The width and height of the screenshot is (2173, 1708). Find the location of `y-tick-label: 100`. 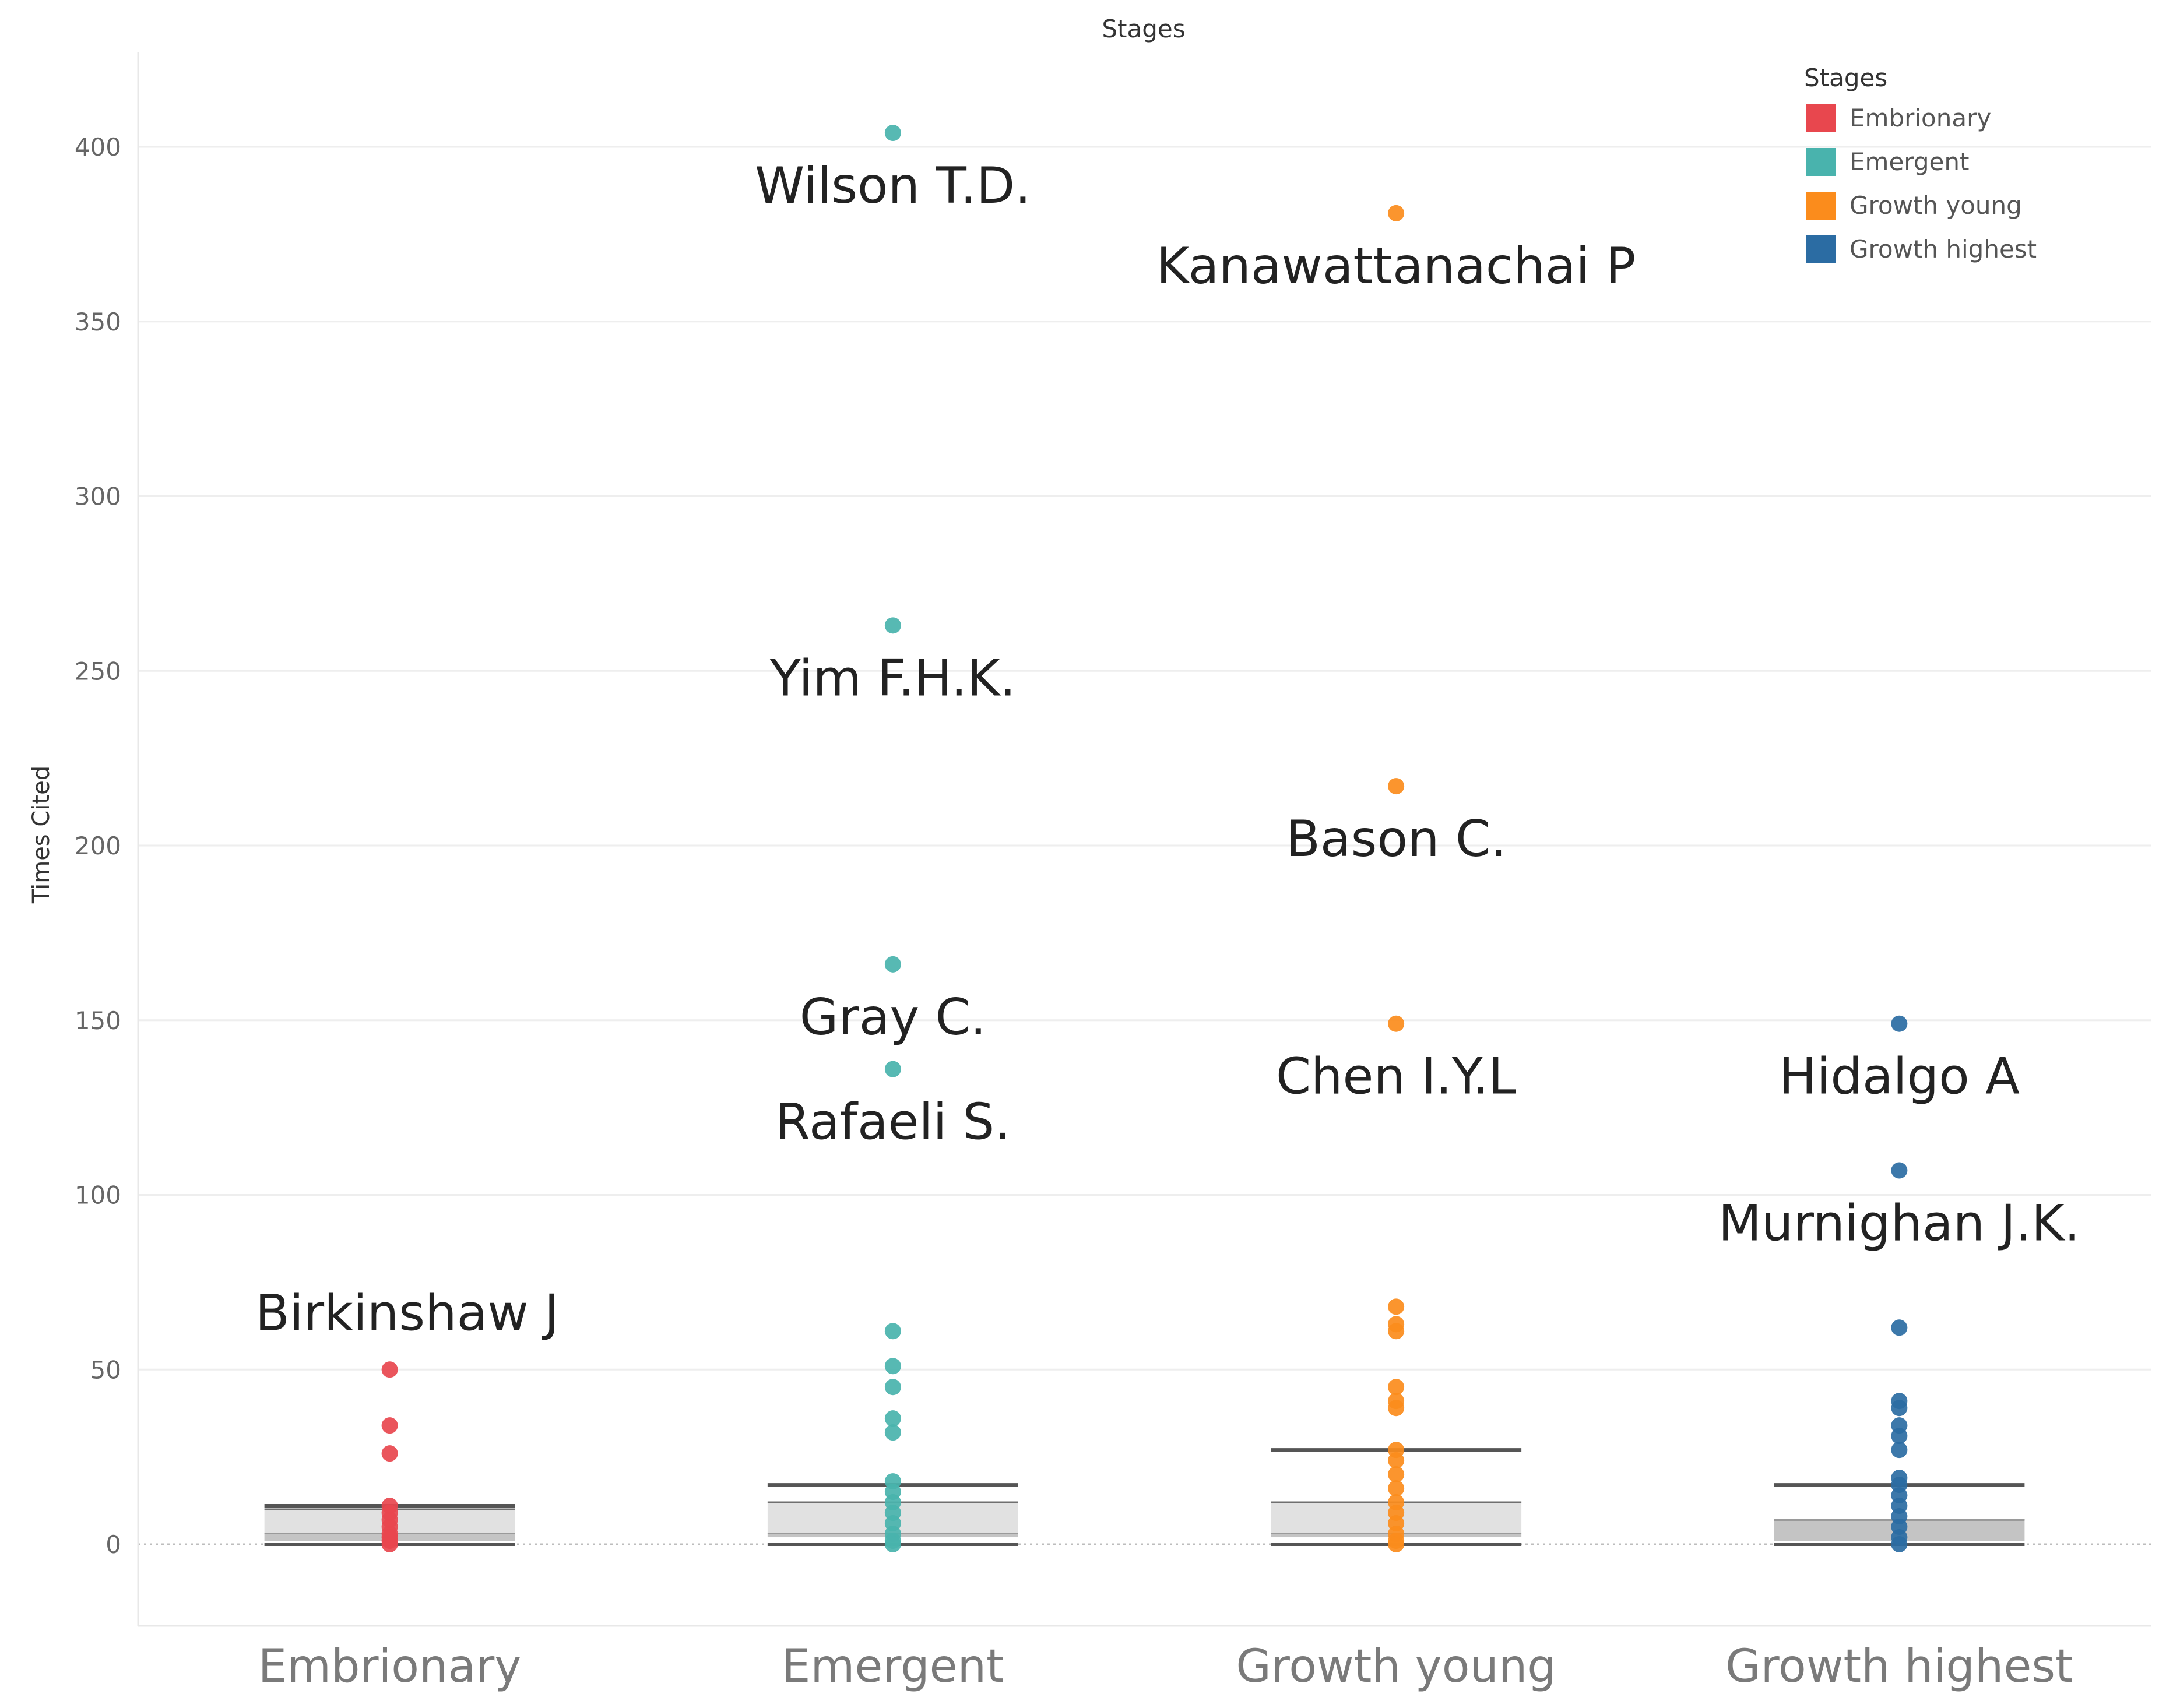

y-tick-label: 100 is located at coordinates (98, 1195).